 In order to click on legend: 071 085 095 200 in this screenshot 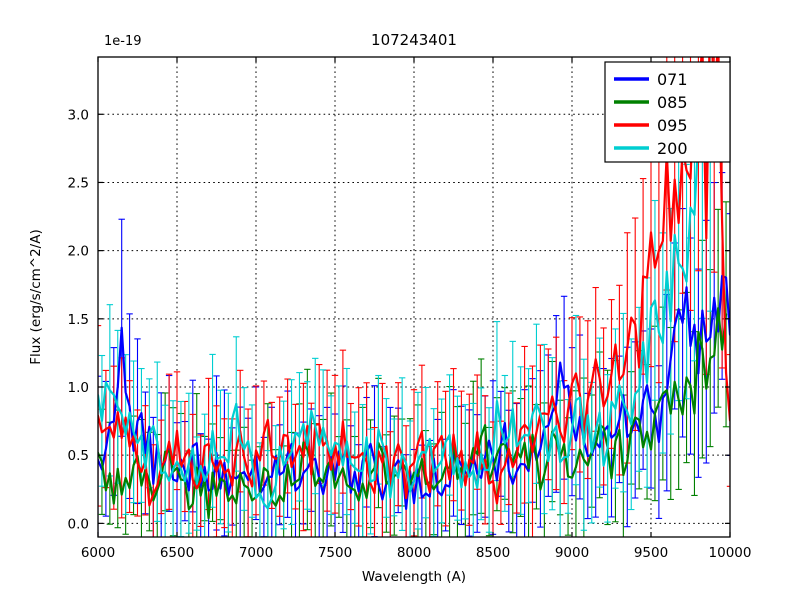, I will do `click(667, 112)`.